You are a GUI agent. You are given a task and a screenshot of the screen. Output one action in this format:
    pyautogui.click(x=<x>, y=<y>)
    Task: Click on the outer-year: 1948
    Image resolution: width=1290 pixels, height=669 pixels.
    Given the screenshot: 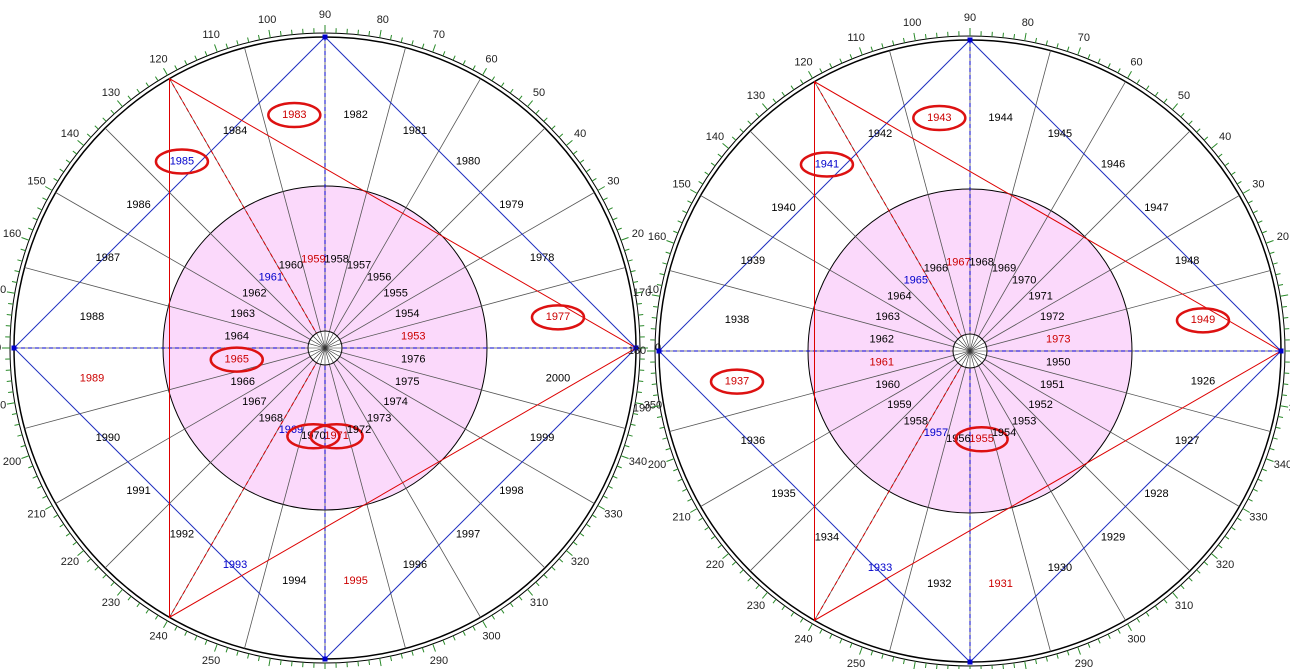 What is the action you would take?
    pyautogui.click(x=1187, y=261)
    